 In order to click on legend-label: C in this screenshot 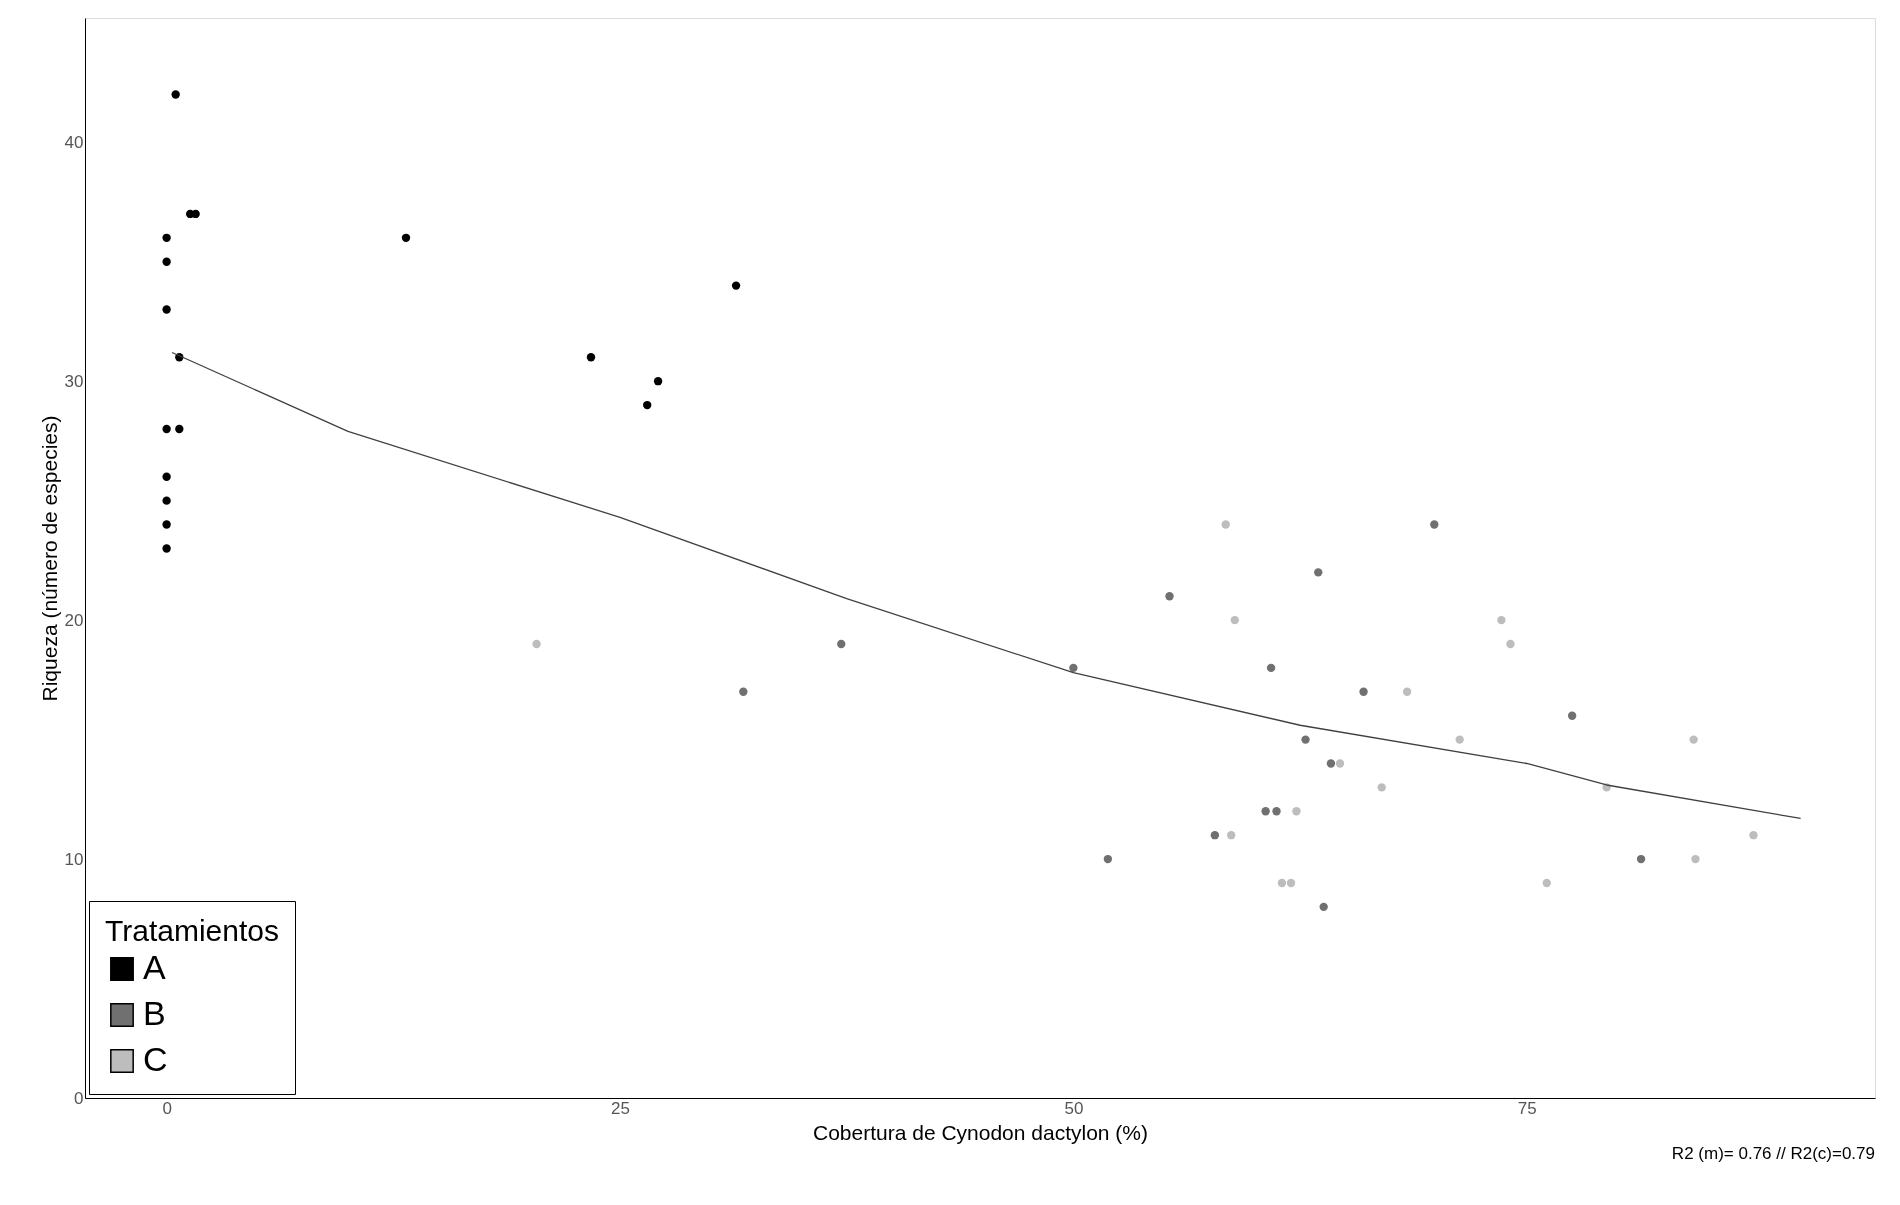, I will do `click(155, 1059)`.